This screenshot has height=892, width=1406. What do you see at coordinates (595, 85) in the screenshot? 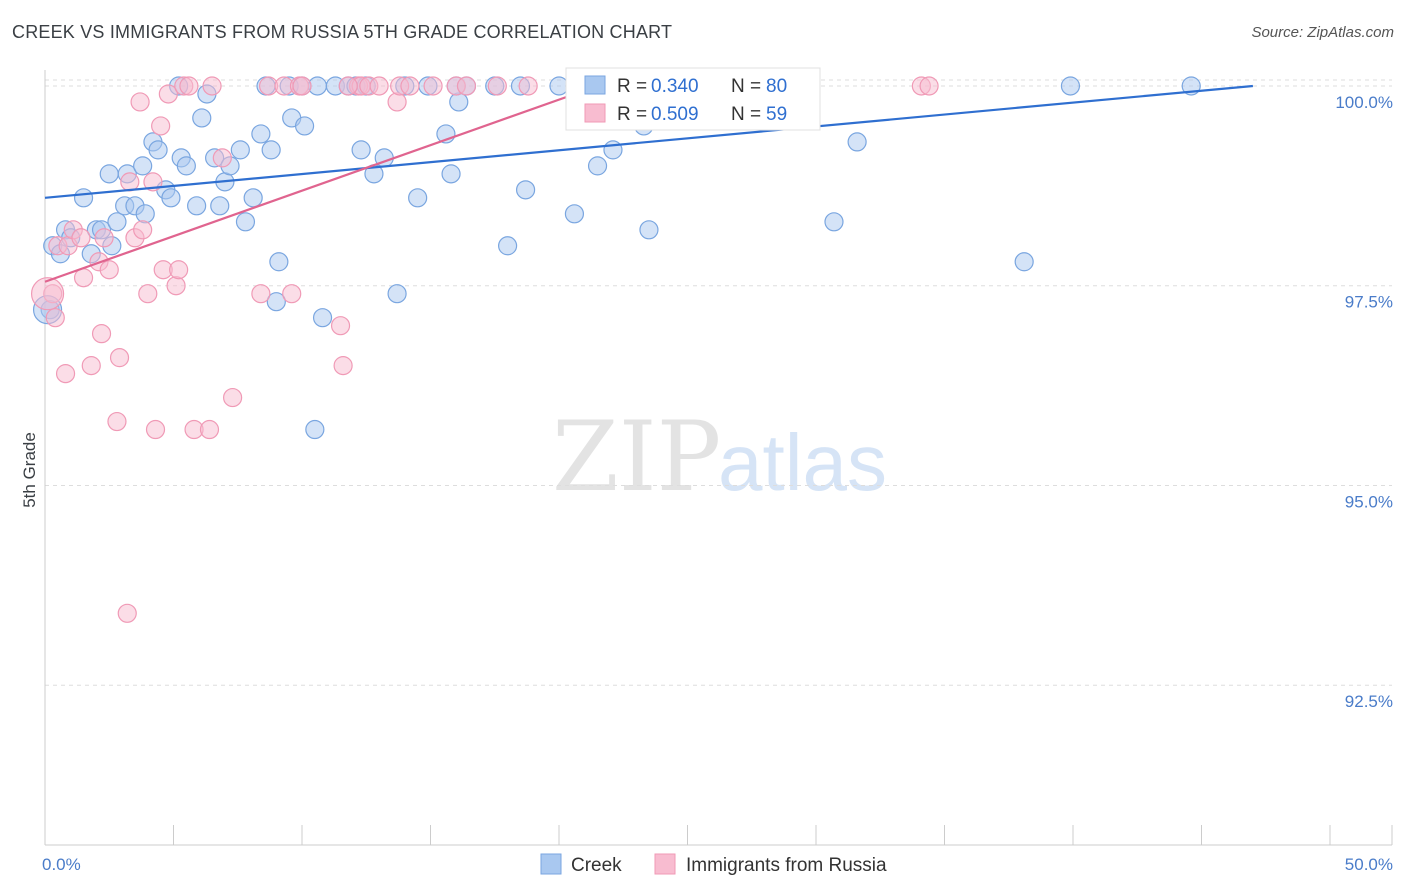
I see `legend-swatch-creek` at bounding box center [595, 85].